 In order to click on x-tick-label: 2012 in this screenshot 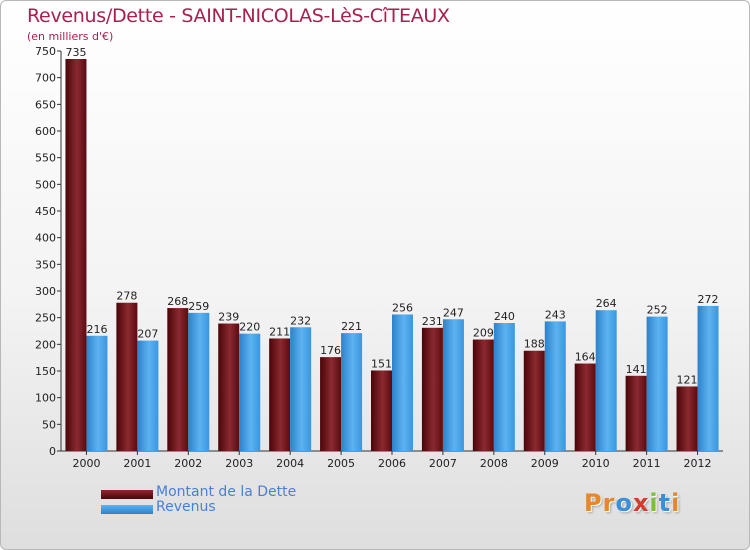, I will do `click(698, 463)`.